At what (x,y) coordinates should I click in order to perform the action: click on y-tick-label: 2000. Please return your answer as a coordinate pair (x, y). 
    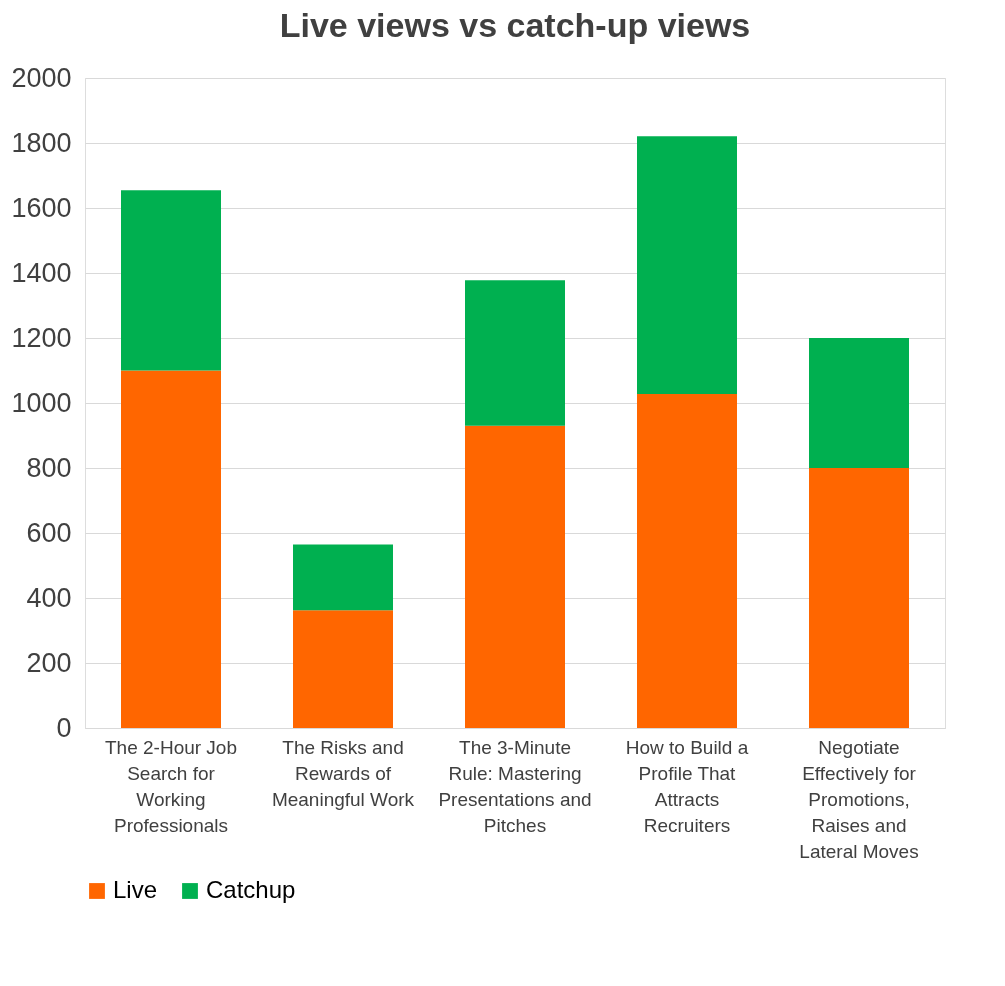
    Looking at the image, I should click on (41, 77).